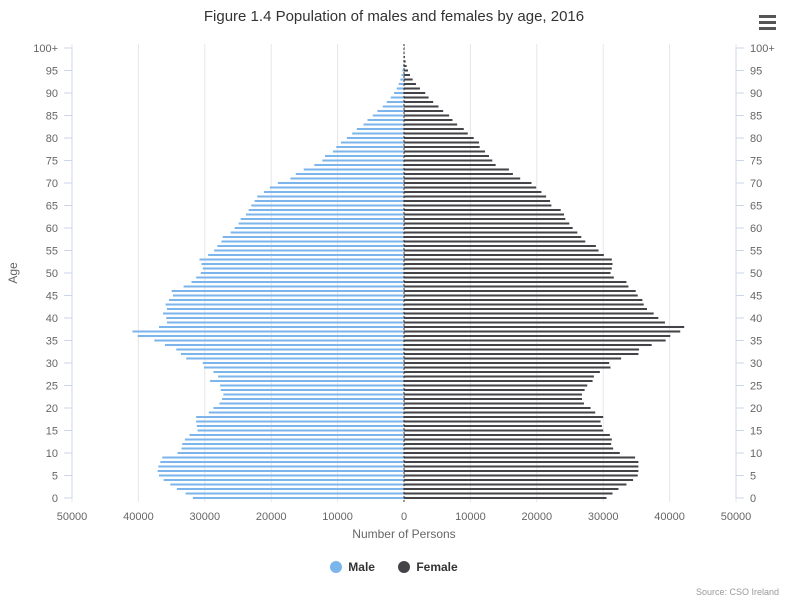 This screenshot has height=598, width=788. I want to click on legend-item-male: Male, so click(352, 567).